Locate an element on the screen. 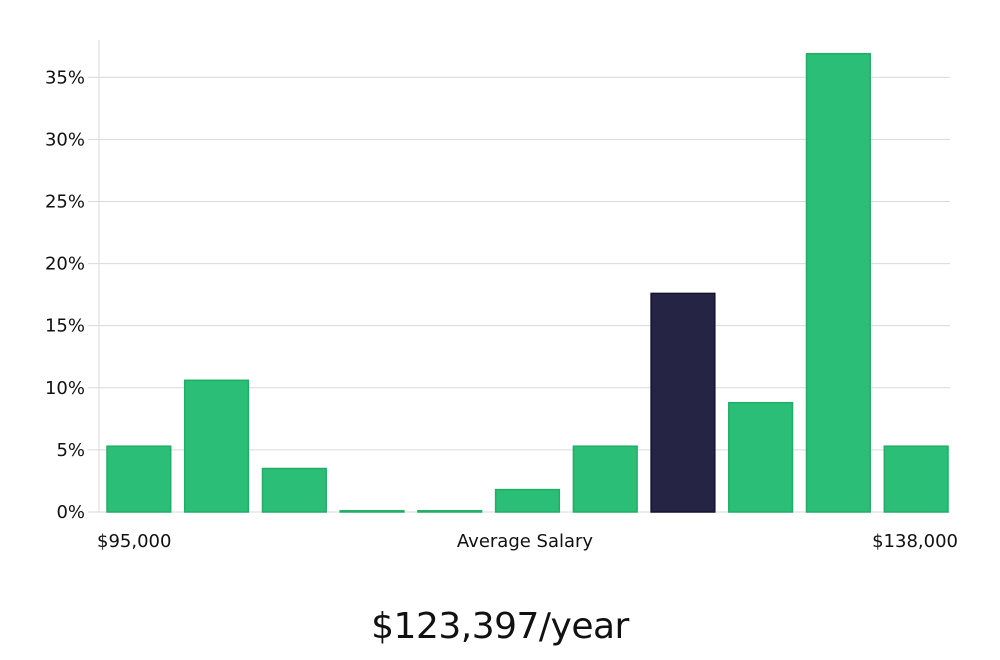  y-tick-label: 20% is located at coordinates (65, 264).